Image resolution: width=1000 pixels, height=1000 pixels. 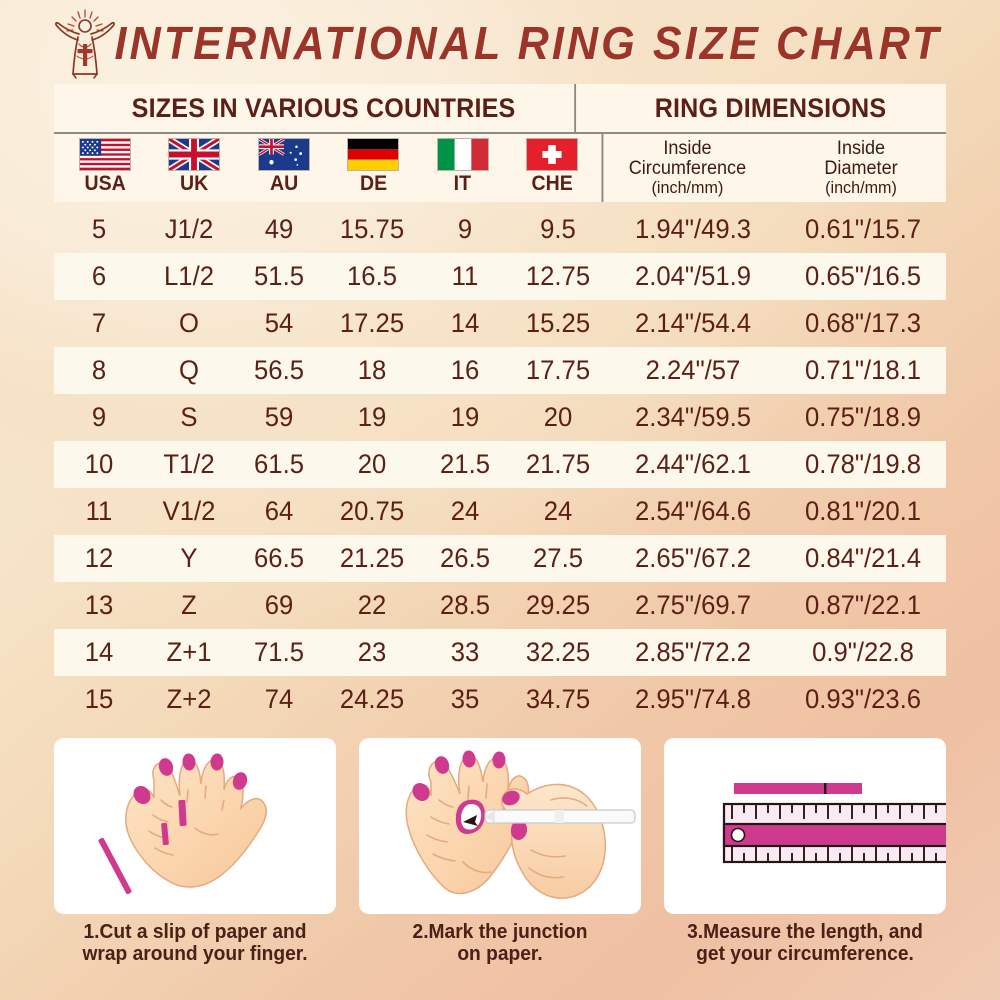 I want to click on table-cell: J1/2, so click(x=189, y=229).